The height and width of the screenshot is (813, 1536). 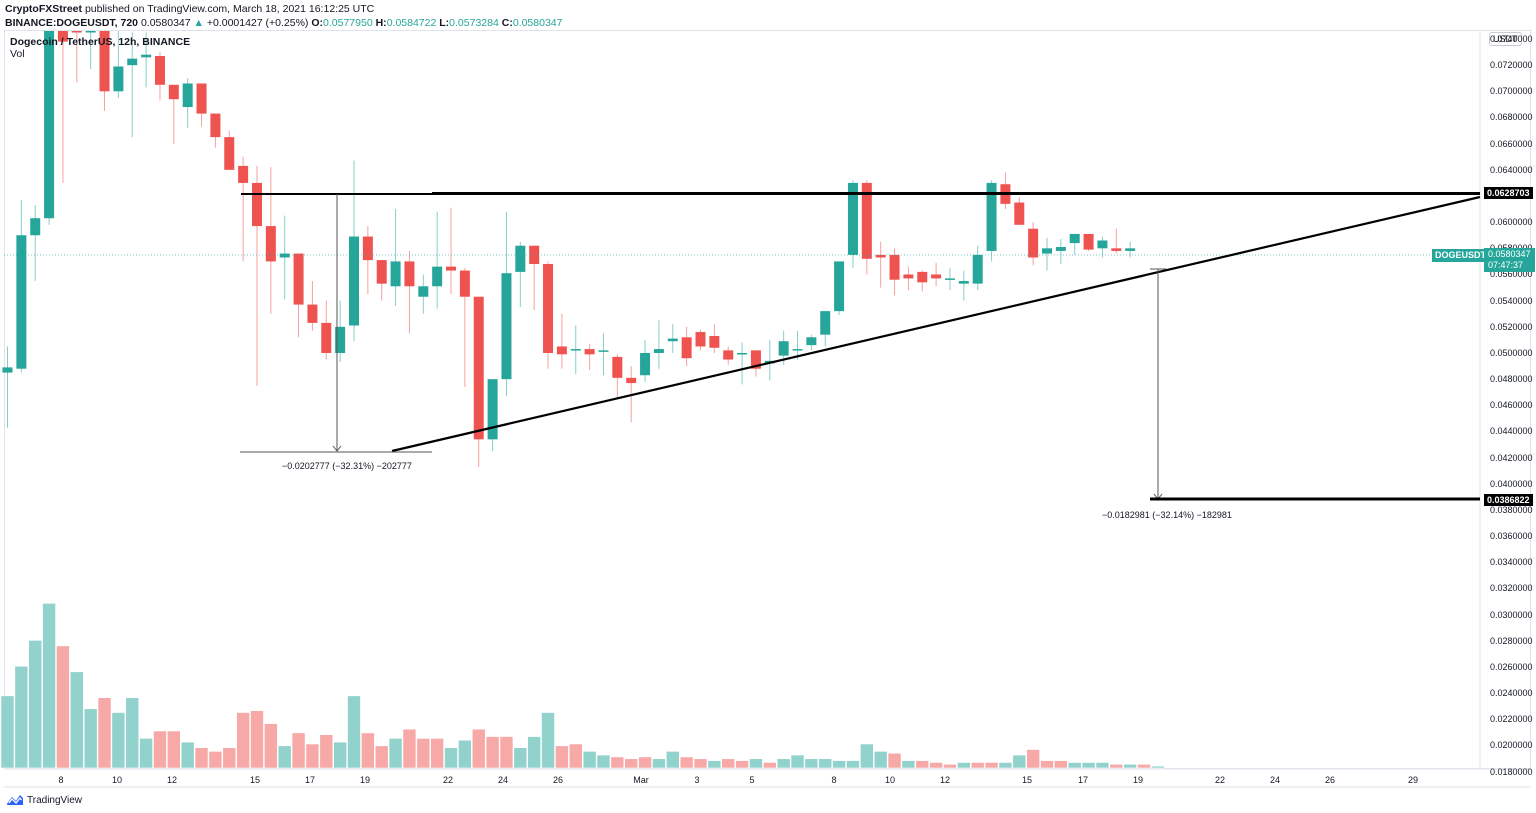 I want to click on price-tick-label: 0.0200000, so click(x=1511, y=745).